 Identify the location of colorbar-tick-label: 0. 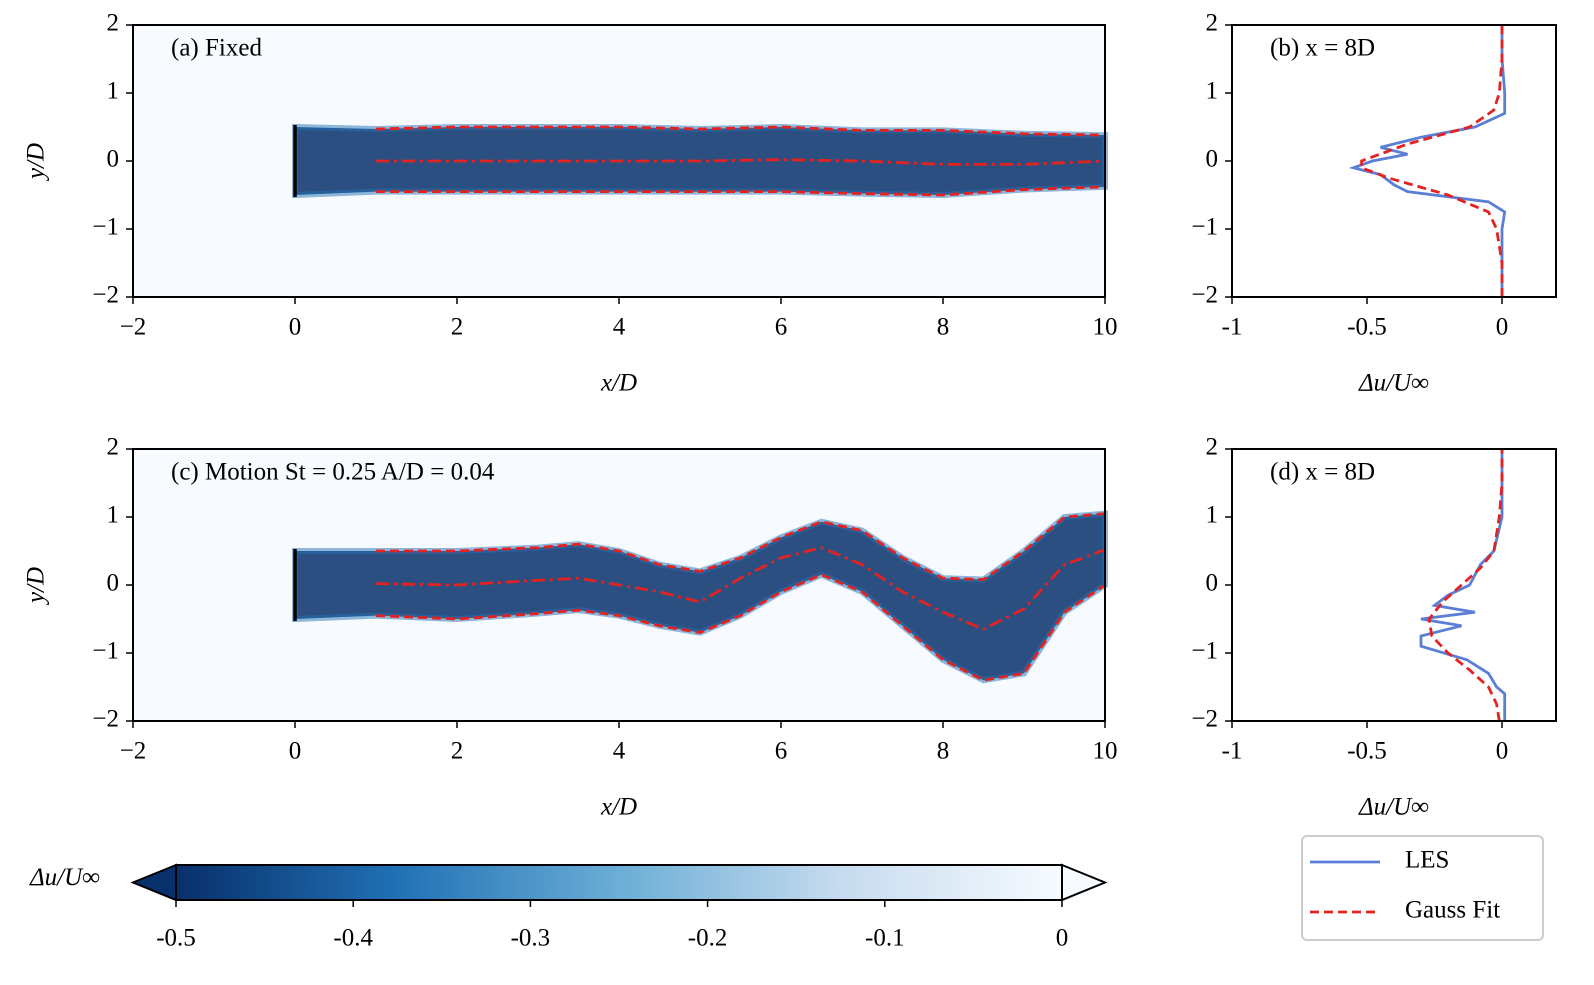
(1062, 938).